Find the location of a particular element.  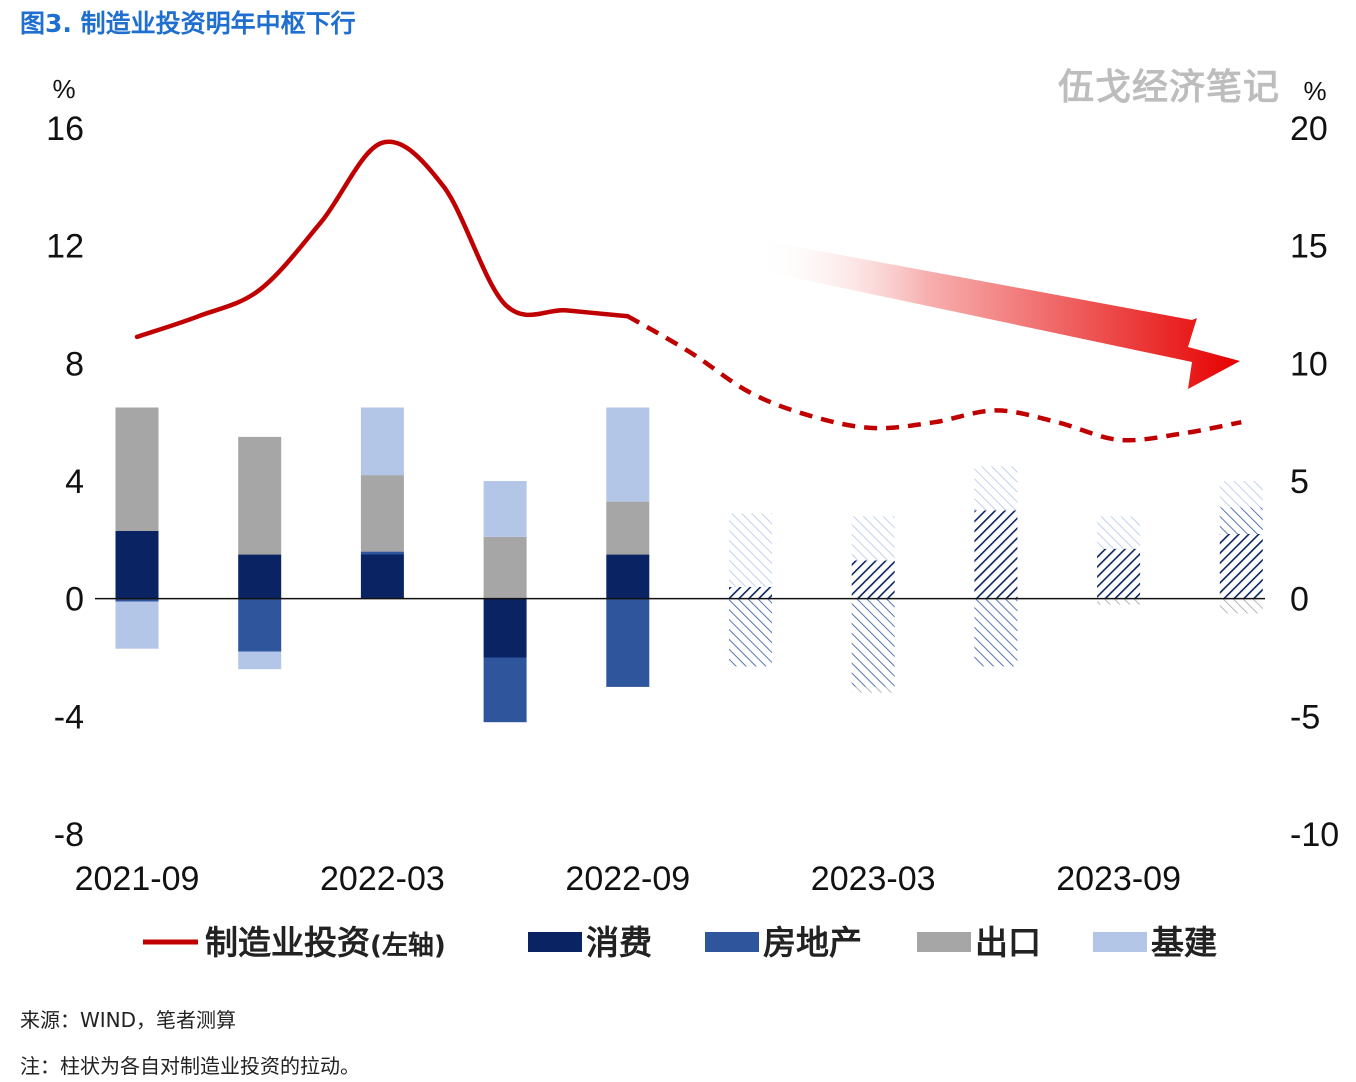

manufacturing-line-forecast is located at coordinates (934, 378).